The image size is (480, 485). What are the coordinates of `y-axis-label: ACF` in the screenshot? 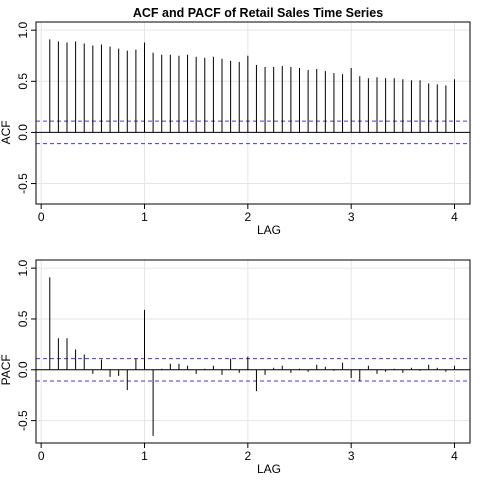 It's located at (6, 132).